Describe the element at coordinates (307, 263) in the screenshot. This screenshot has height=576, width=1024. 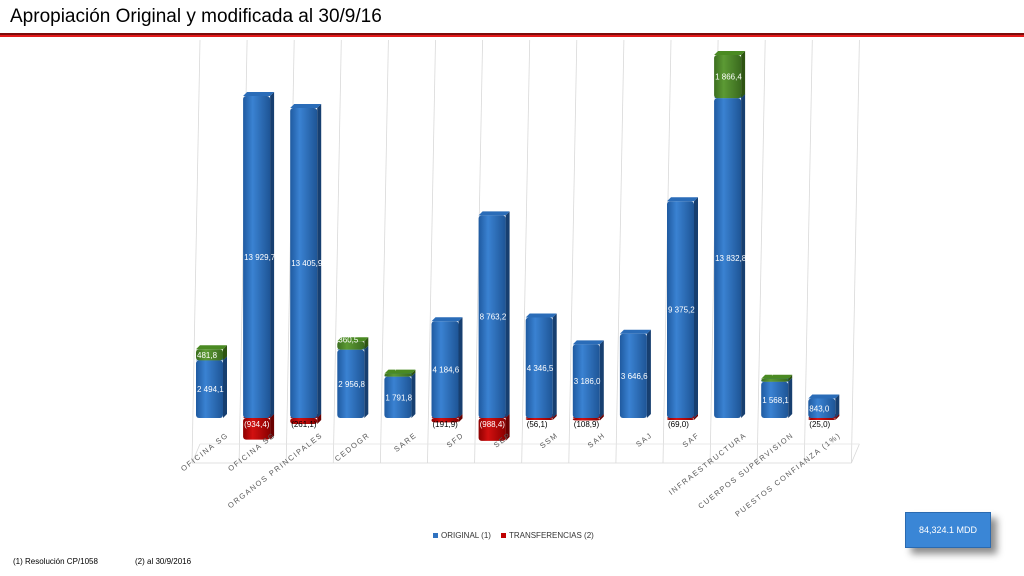
I see `data-label-original: 13 405,9` at that location.